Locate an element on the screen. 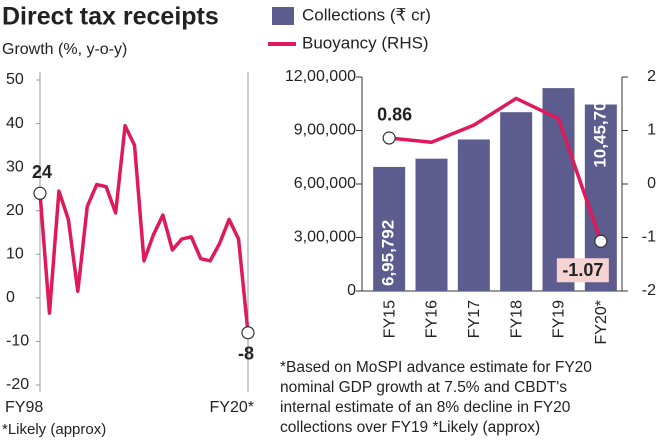 The image size is (660, 440). x-tick-label: FY16 is located at coordinates (432, 319).